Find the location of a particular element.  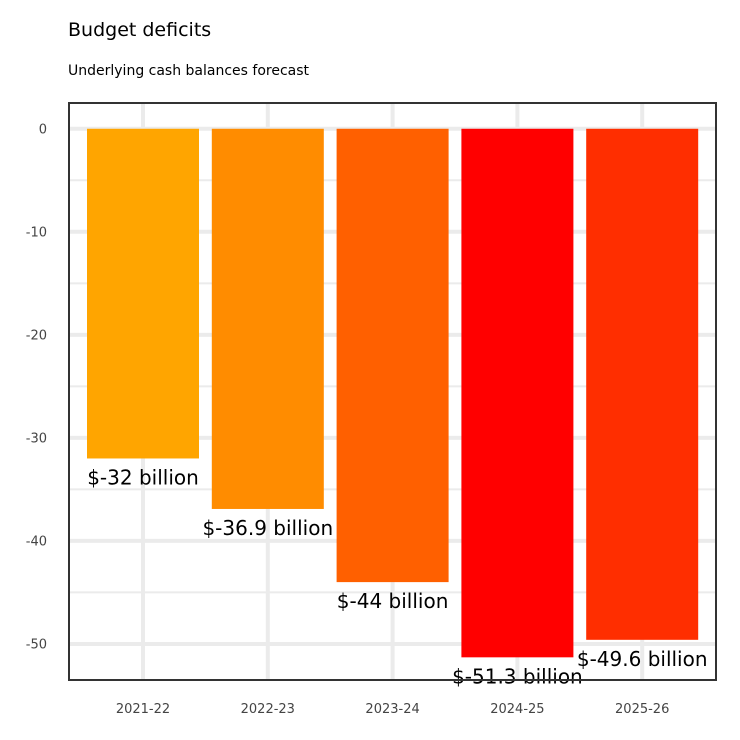

data-label: $-44 billion is located at coordinates (393, 601).